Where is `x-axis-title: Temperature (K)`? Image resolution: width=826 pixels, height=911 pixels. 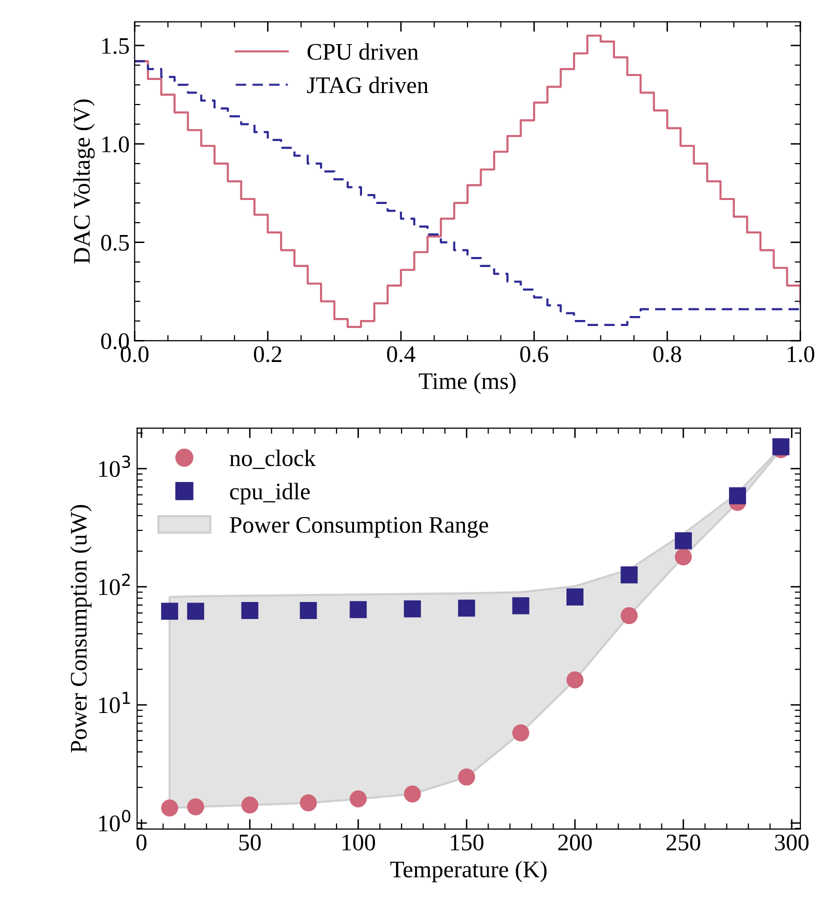 x-axis-title: Temperature (K) is located at coordinates (468, 871).